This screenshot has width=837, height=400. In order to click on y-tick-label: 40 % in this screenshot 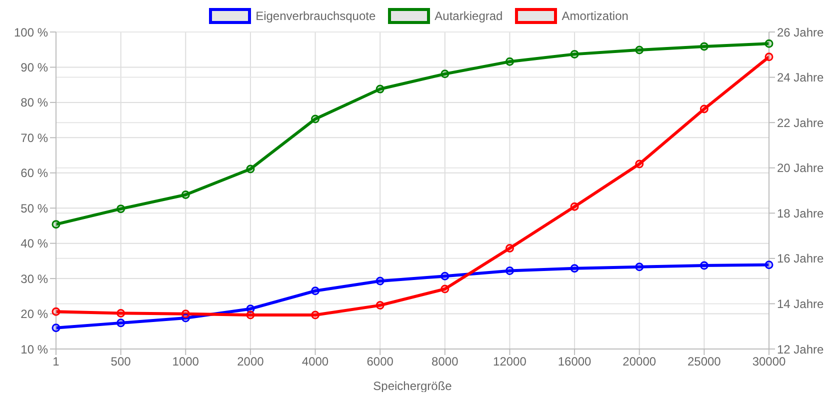, I will do `click(34, 243)`.